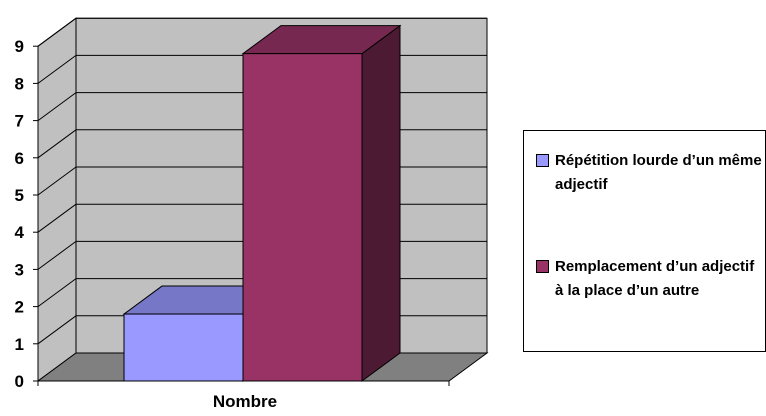 The image size is (766, 416). I want to click on legend-item-repetition: Répétition lourde d’un même adjectif, so click(650, 173).